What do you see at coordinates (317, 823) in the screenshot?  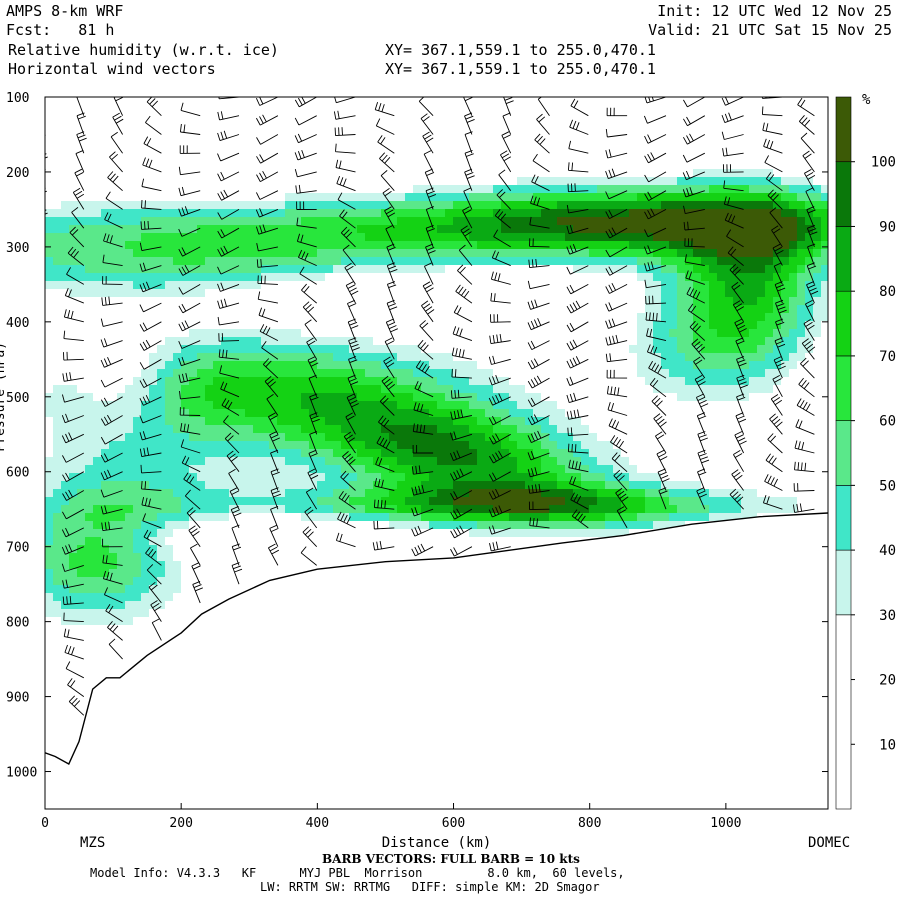 I see `x-tick-label: 400` at bounding box center [317, 823].